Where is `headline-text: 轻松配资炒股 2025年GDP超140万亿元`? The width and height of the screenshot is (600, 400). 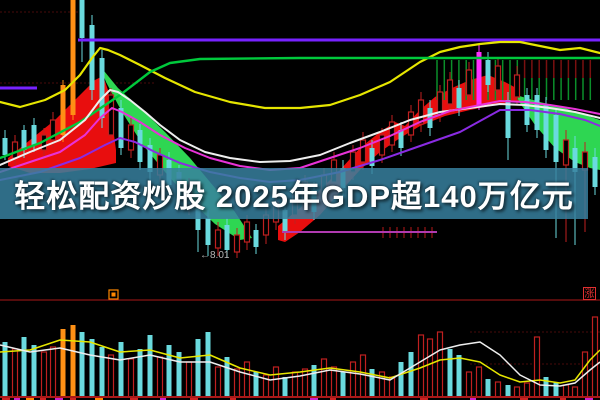
headline-text: 轻松配资炒股 2025年GDP超140万亿元 is located at coordinates (294, 196).